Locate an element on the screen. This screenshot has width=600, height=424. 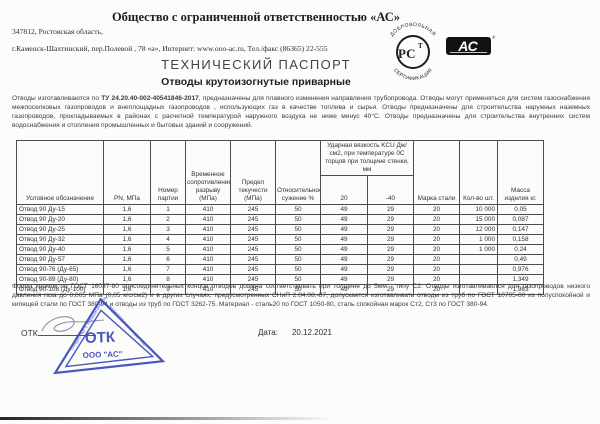
col-header-pn: PN, МПа is located at coordinates (127, 172).